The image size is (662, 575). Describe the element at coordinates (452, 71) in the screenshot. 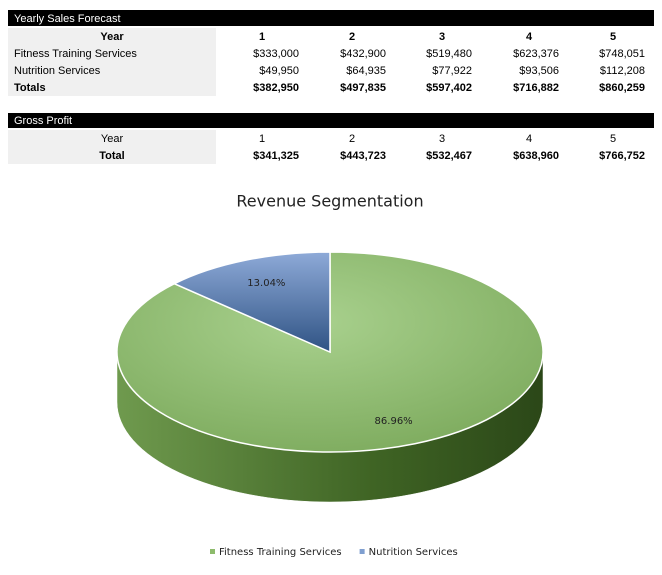

I see `cell: $77,922` at that location.